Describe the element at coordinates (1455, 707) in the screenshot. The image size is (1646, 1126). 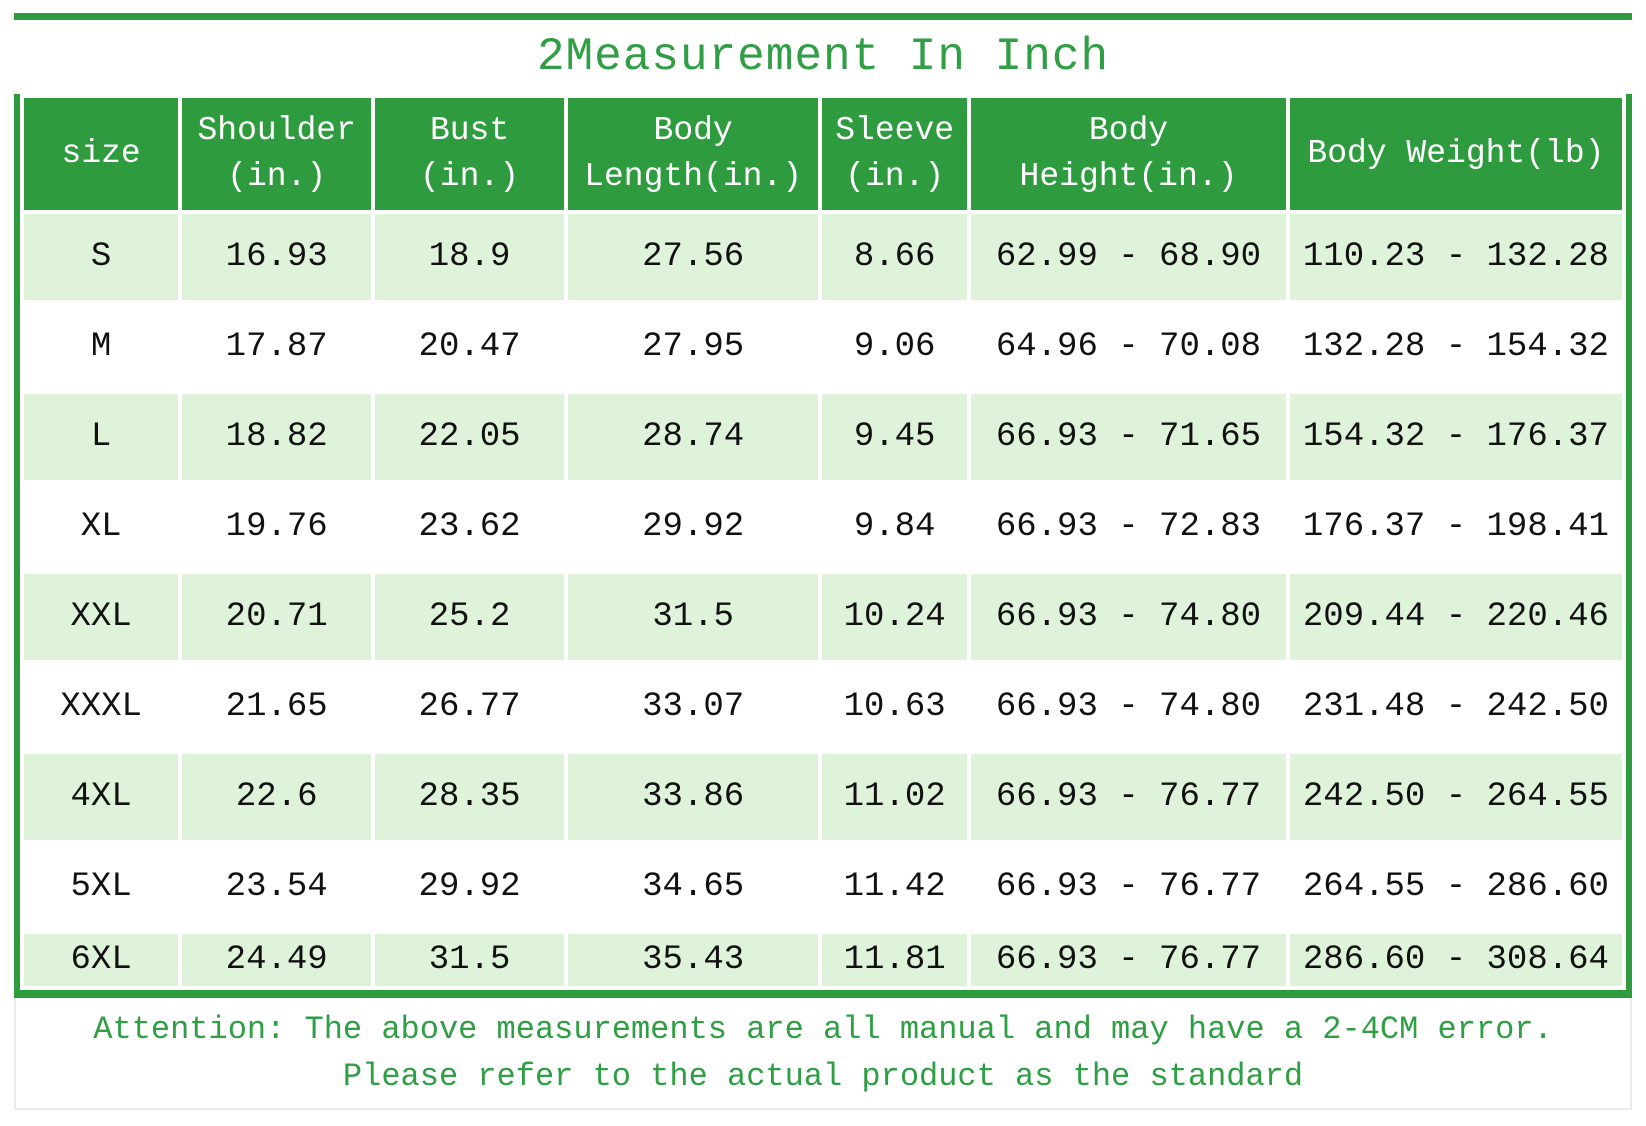
I see `value-cell: 231.48 - 242.50` at that location.